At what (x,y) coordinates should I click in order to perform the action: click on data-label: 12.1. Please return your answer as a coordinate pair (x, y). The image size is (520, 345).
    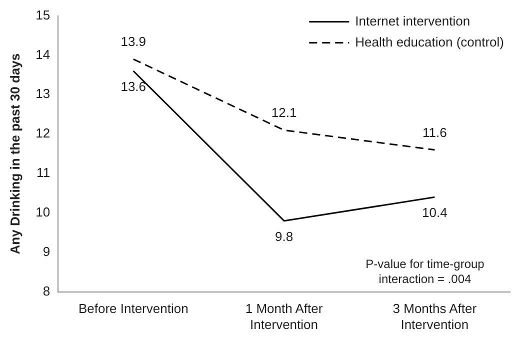
    Looking at the image, I should click on (284, 112).